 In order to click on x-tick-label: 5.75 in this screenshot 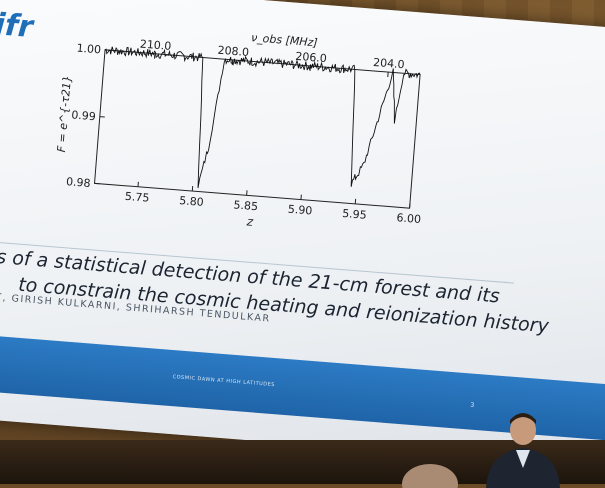, I will do `click(136, 197)`.